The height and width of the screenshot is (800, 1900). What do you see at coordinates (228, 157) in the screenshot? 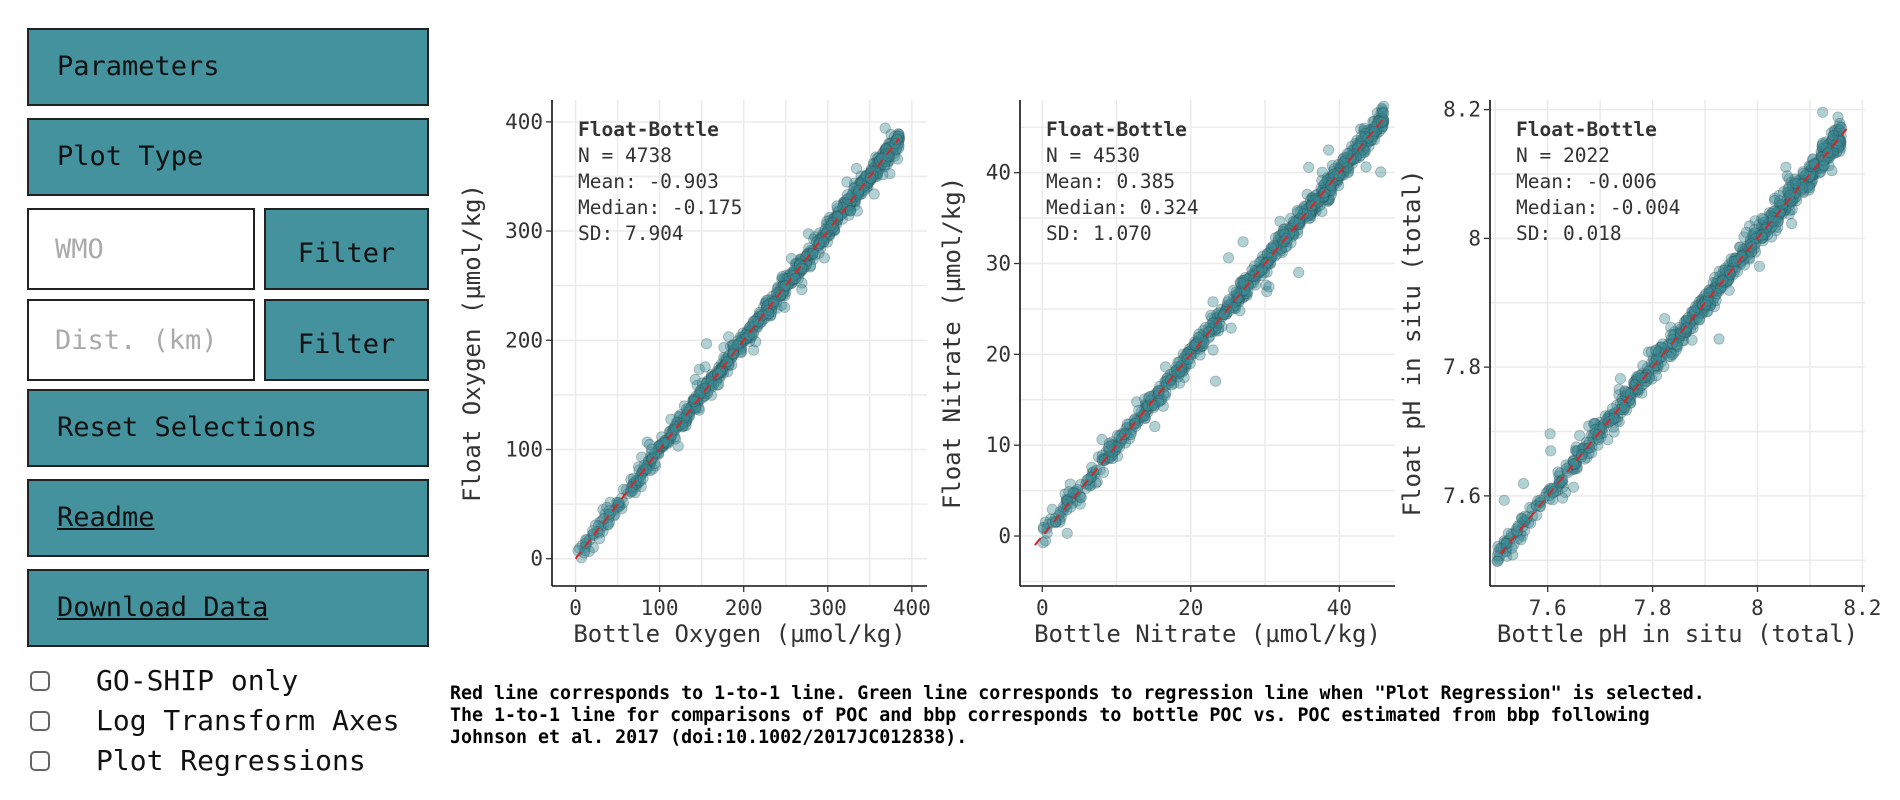
I see `plot-type-button: Plot Type` at bounding box center [228, 157].